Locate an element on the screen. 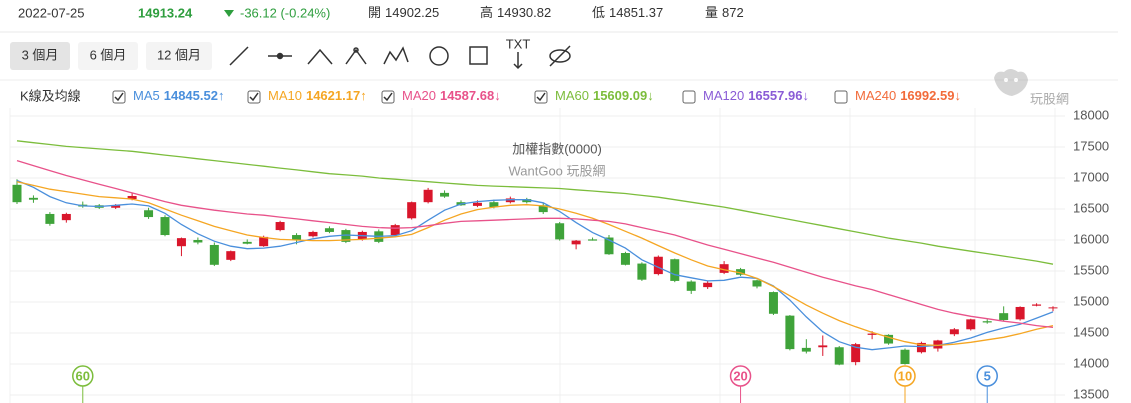 This screenshot has width=1131, height=403. quote-date: 2022-07-25 is located at coordinates (51, 12).